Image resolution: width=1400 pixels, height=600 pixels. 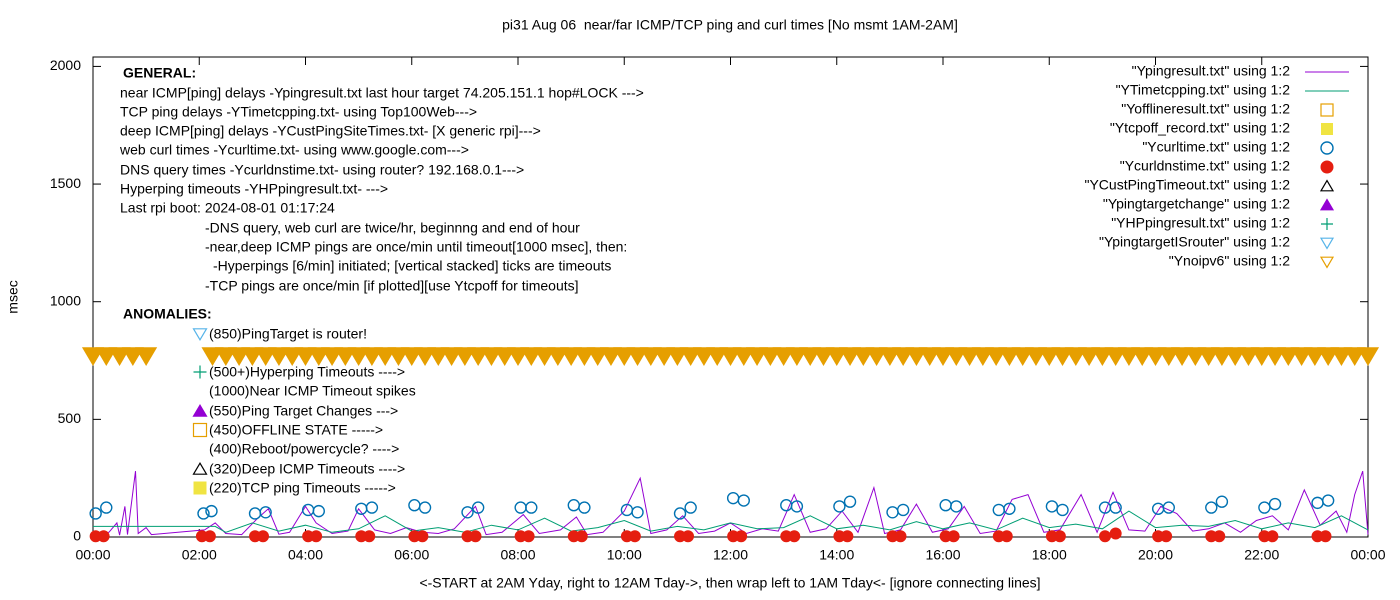 What do you see at coordinates (92, 555) in the screenshot?
I see `x-tick-label: 00:00` at bounding box center [92, 555].